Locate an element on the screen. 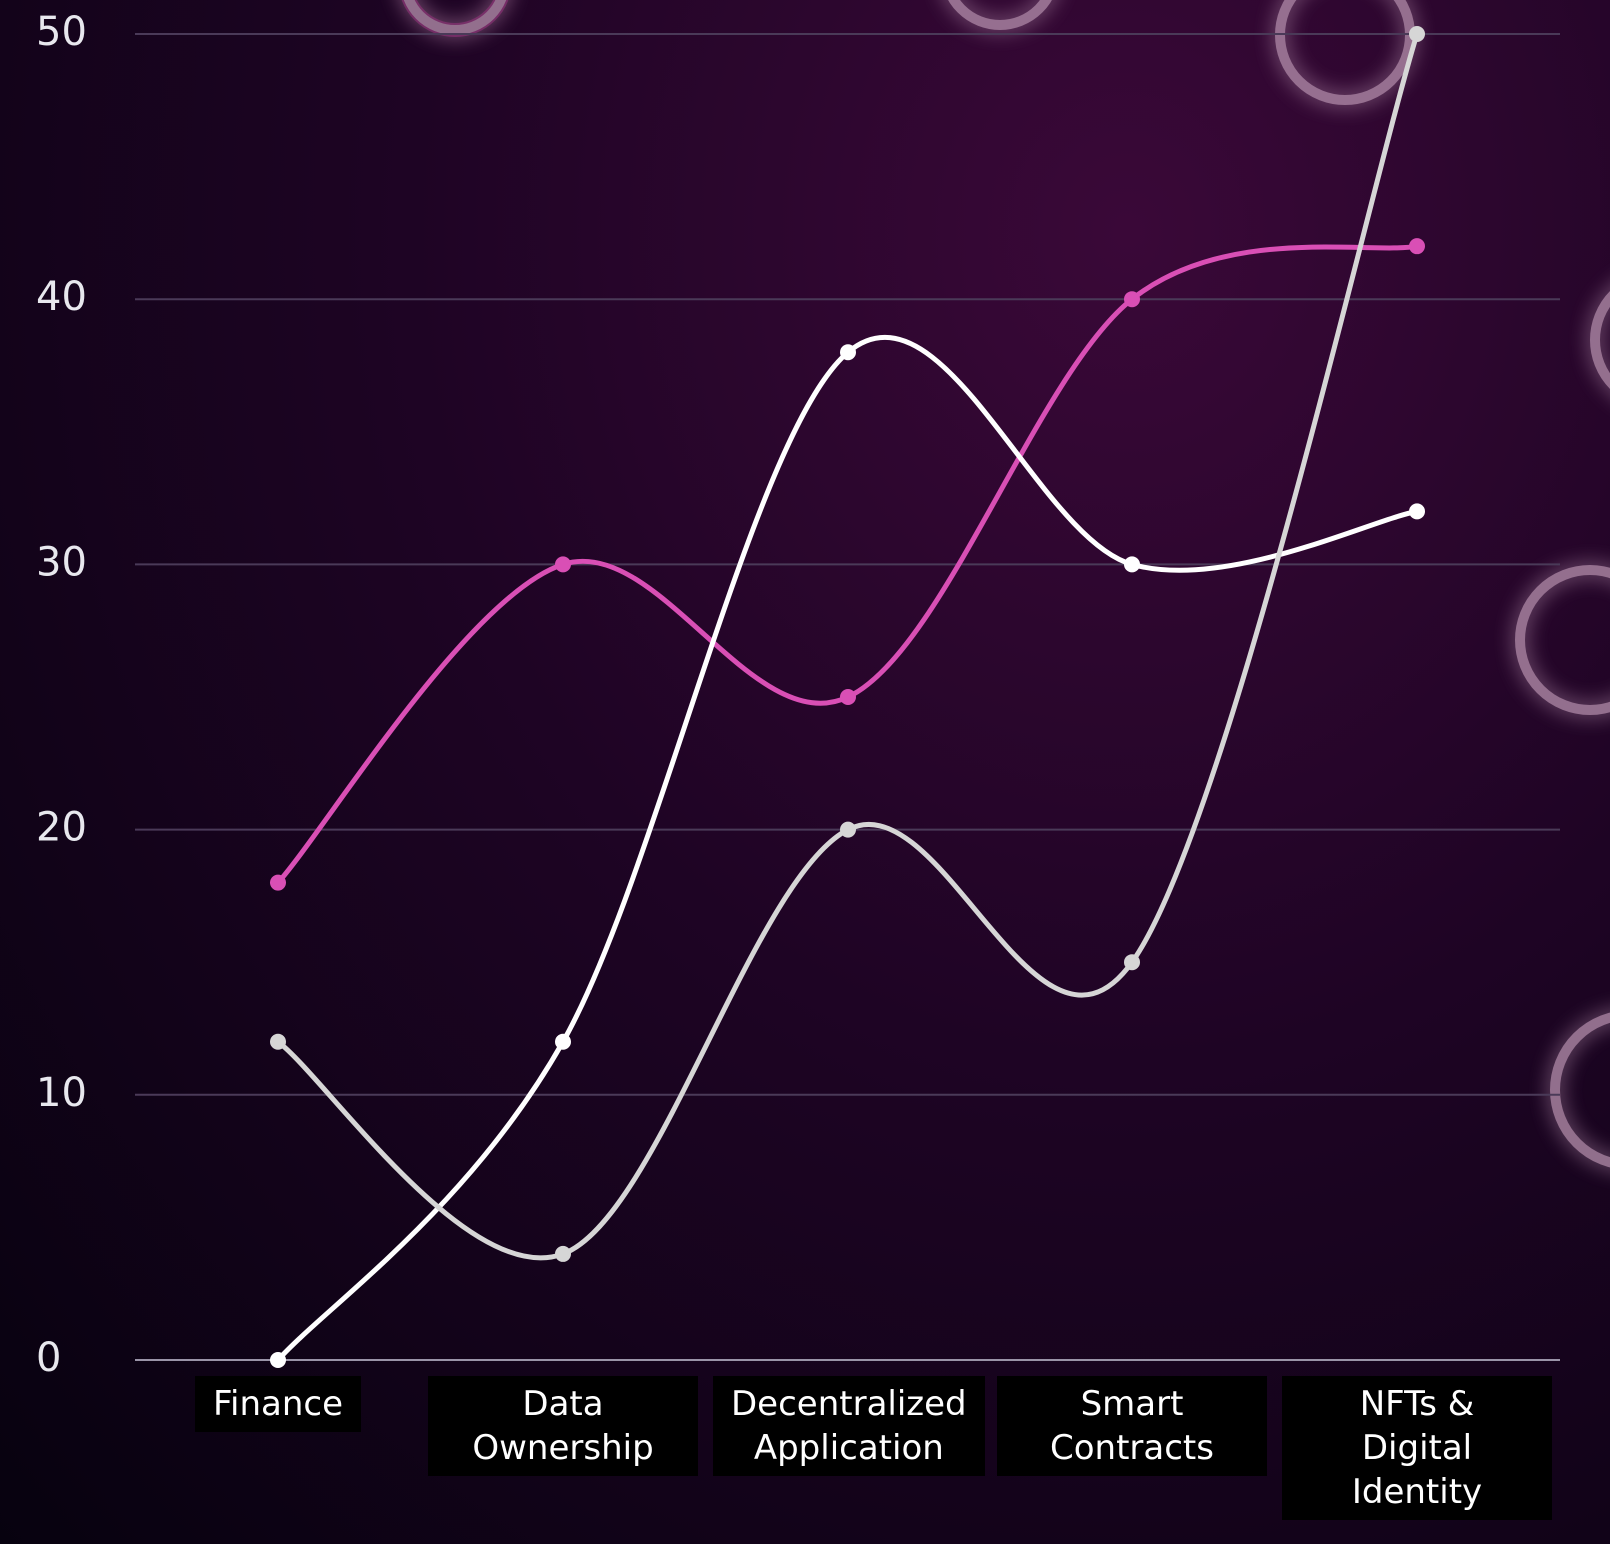  x-tick-label-box: Finance is located at coordinates (278, 1404).